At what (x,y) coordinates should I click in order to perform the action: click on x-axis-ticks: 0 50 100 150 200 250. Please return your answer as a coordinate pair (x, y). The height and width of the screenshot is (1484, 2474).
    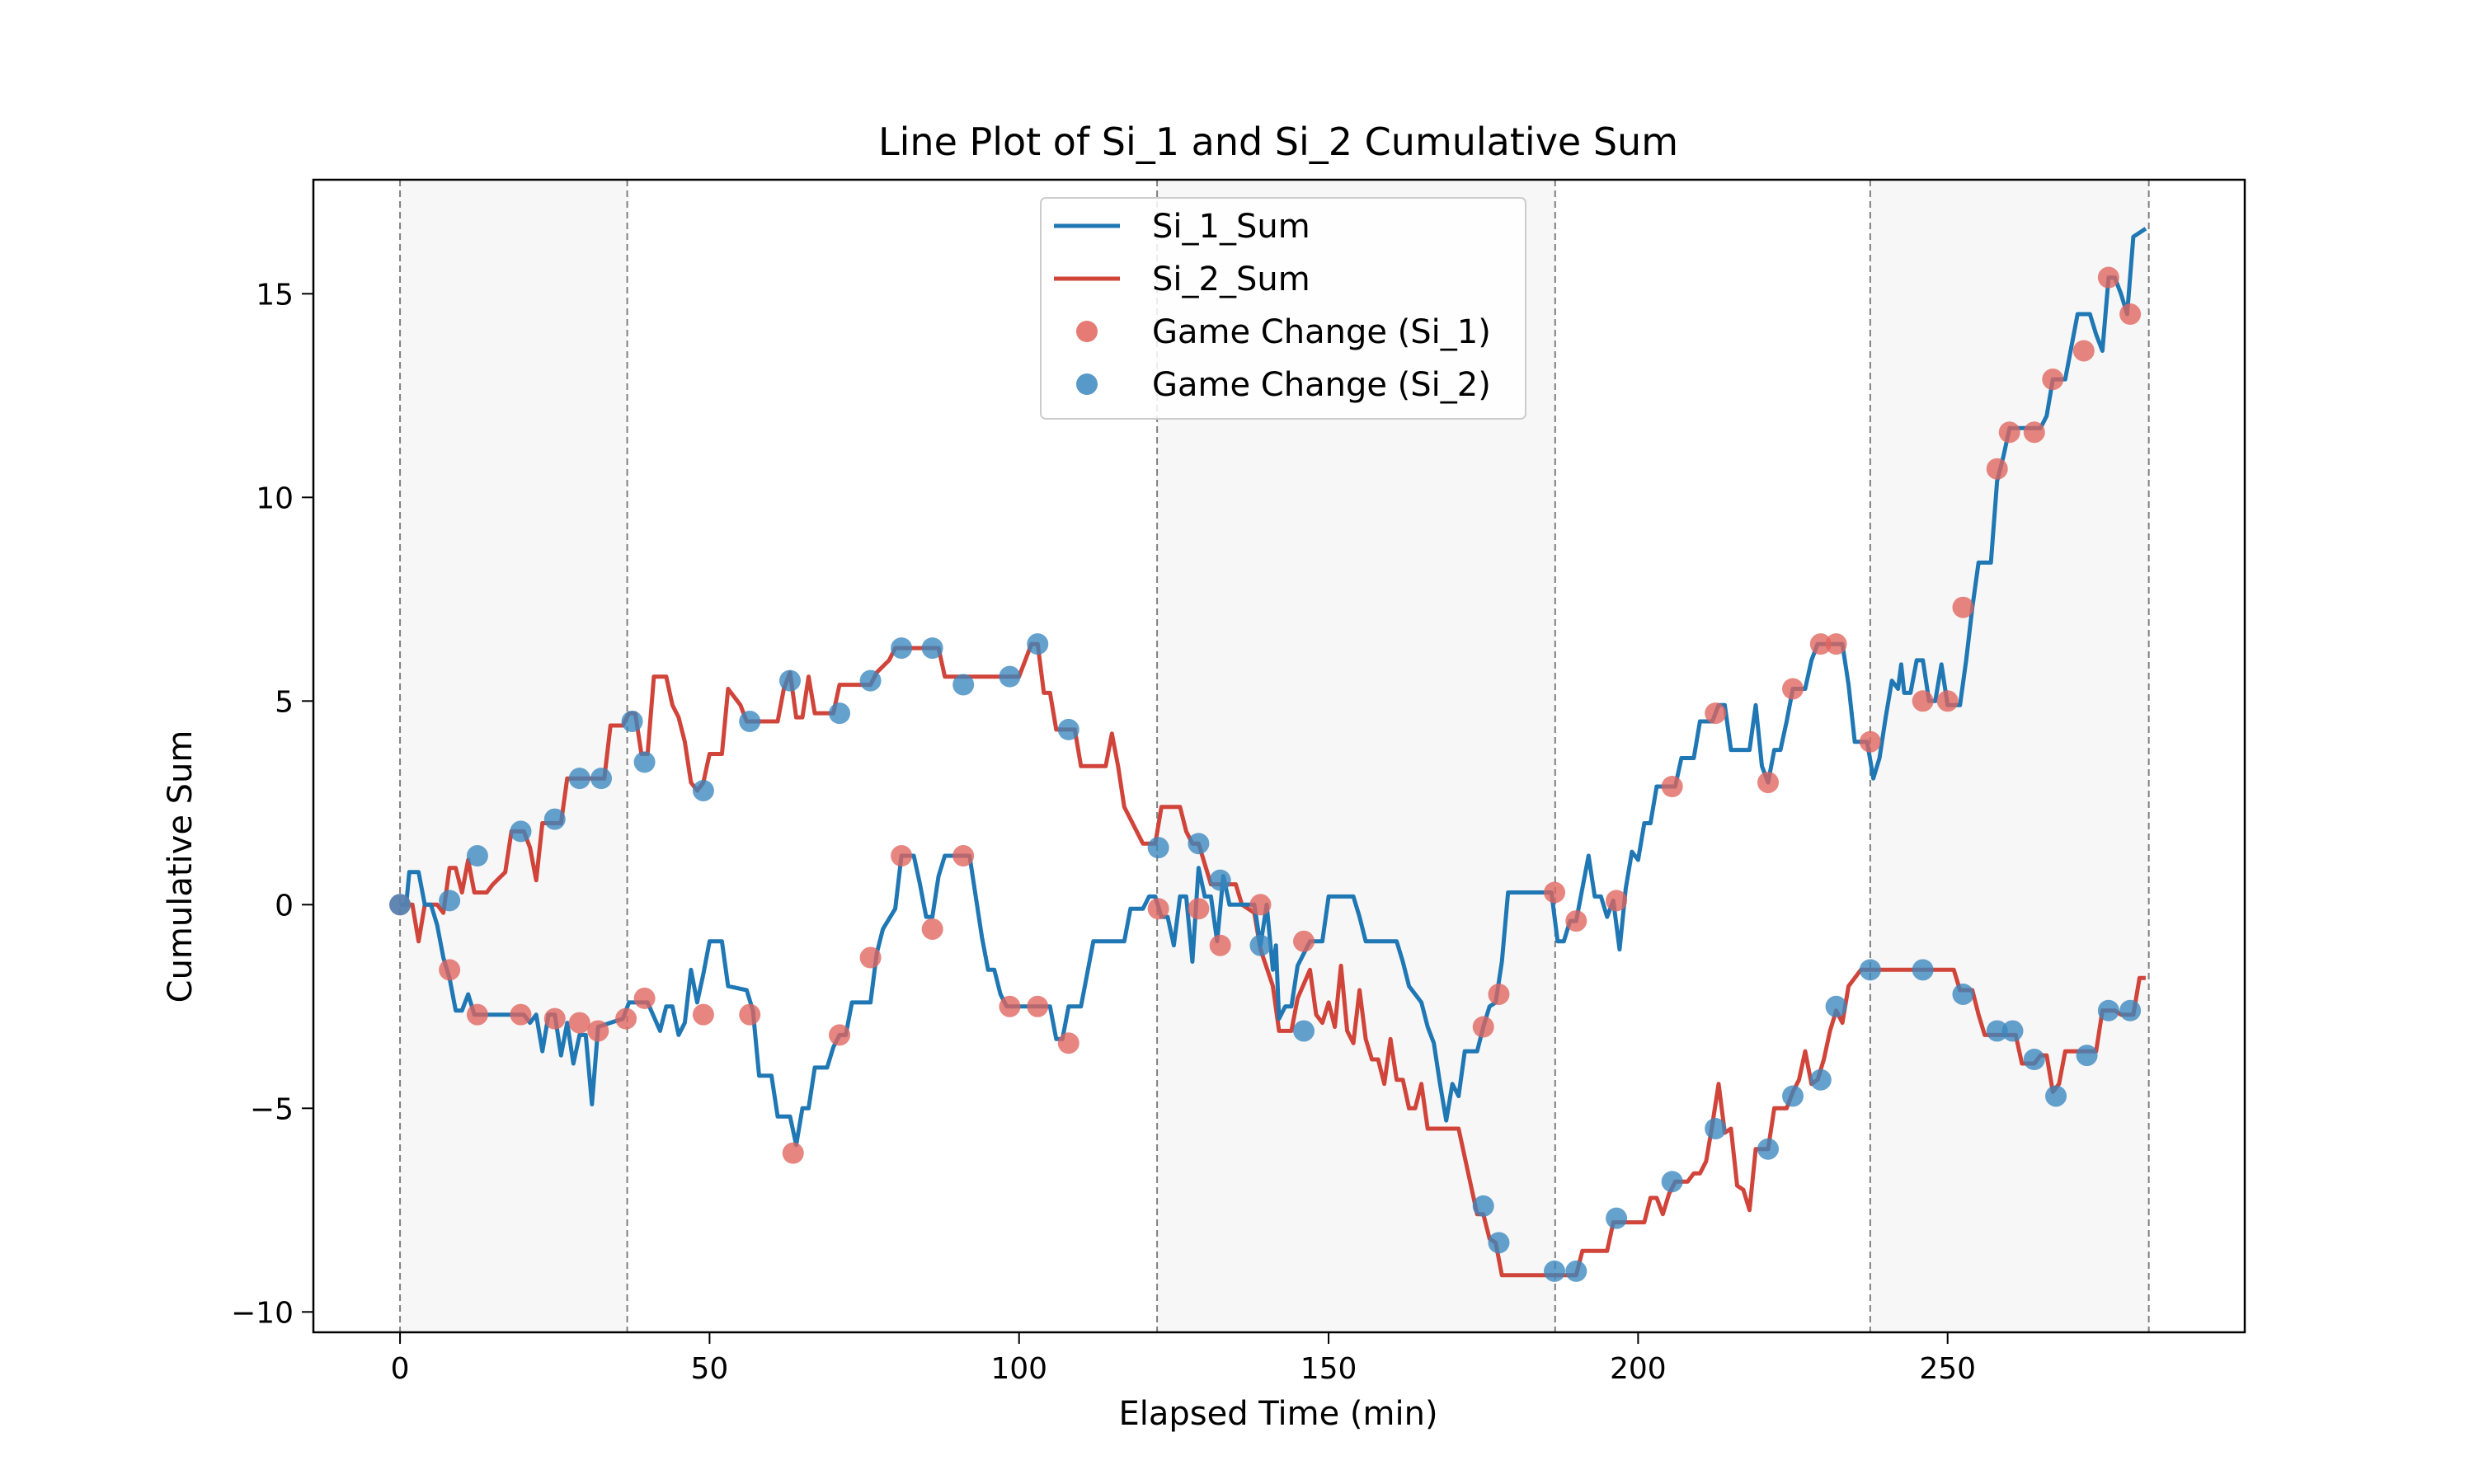
    Looking at the image, I should click on (1183, 1359).